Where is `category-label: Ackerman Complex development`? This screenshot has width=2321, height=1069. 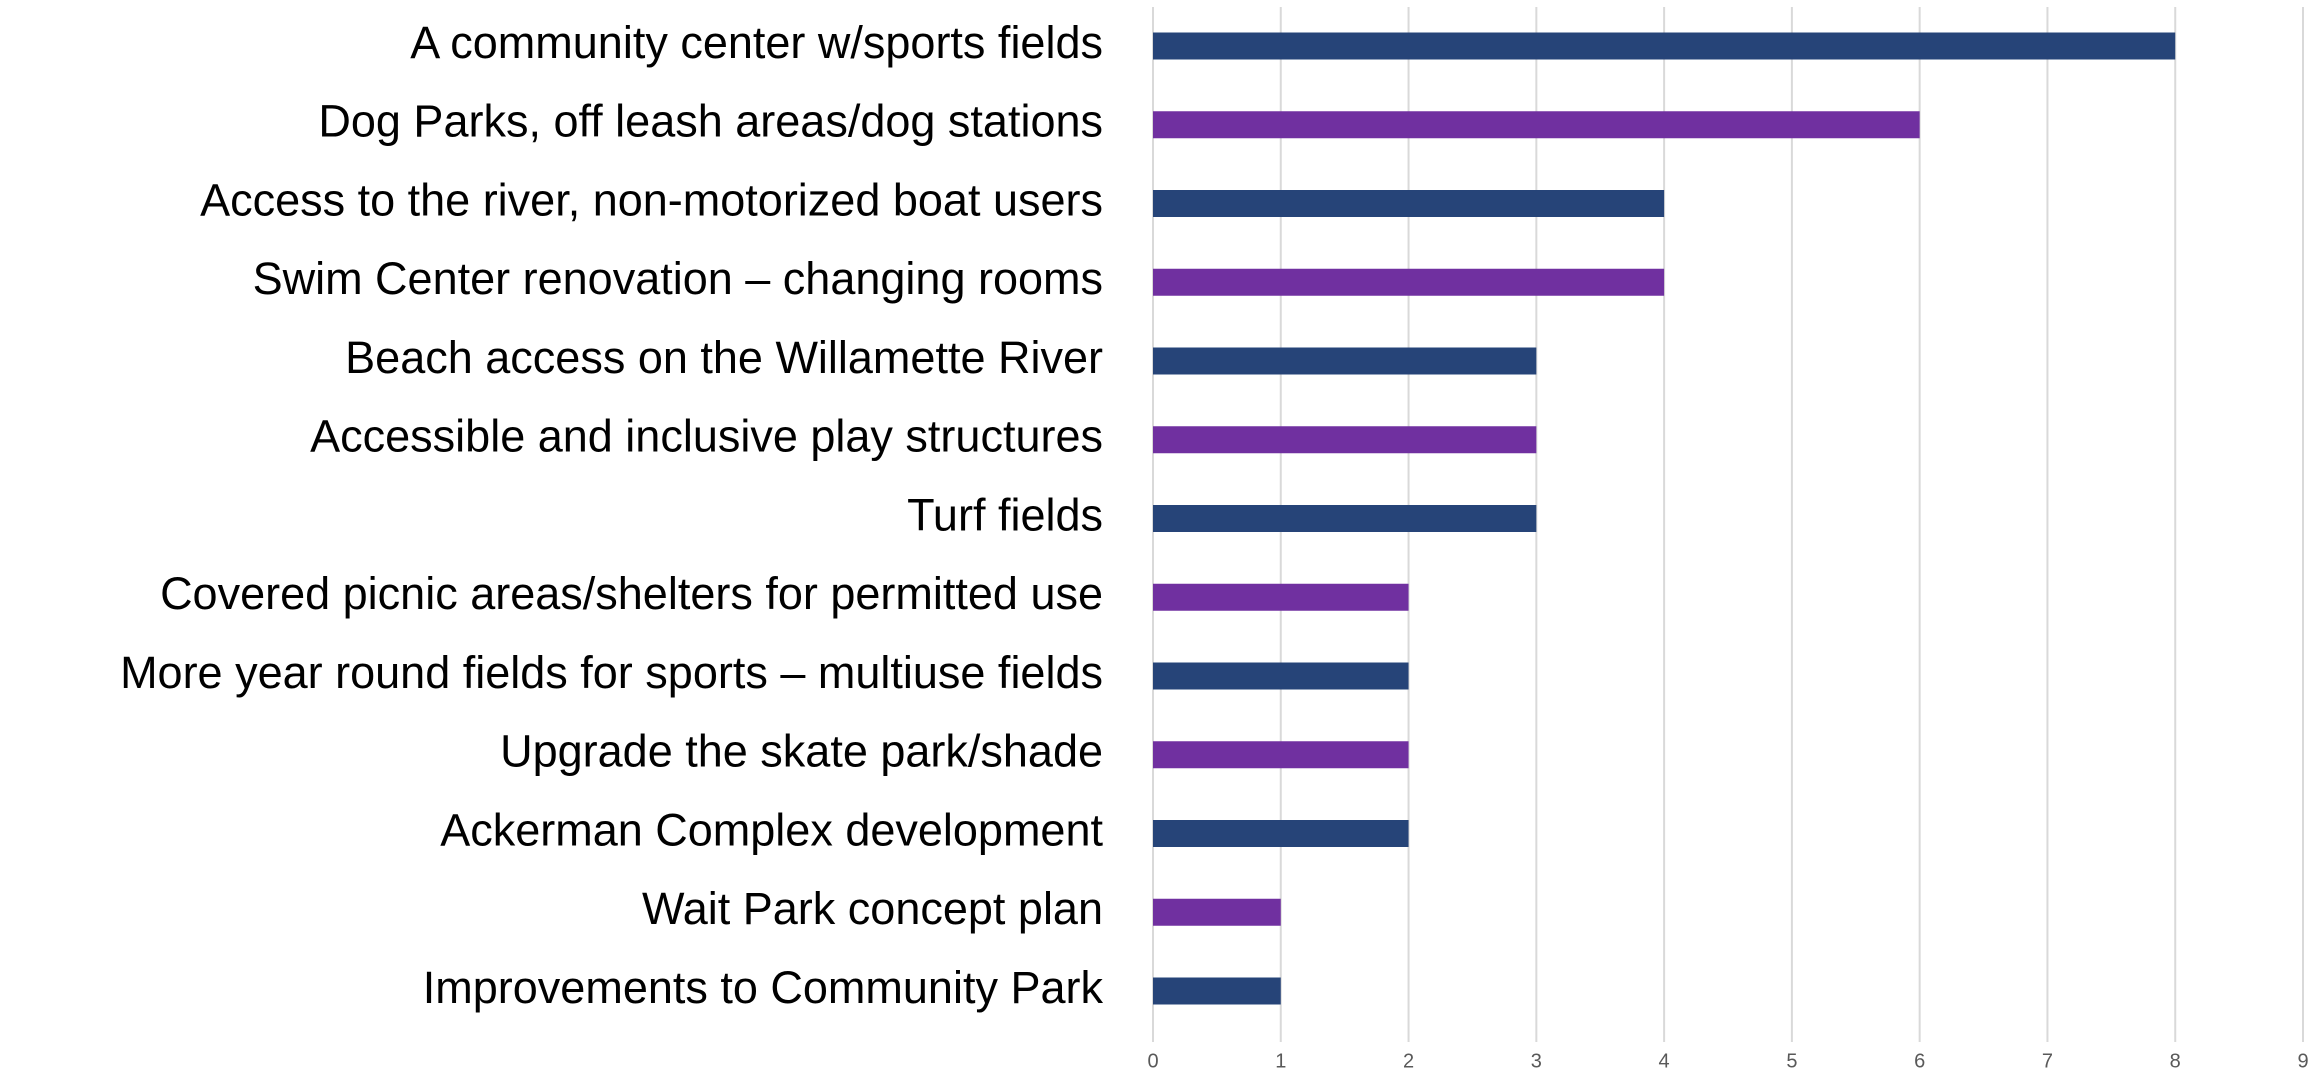 category-label: Ackerman Complex development is located at coordinates (771, 829).